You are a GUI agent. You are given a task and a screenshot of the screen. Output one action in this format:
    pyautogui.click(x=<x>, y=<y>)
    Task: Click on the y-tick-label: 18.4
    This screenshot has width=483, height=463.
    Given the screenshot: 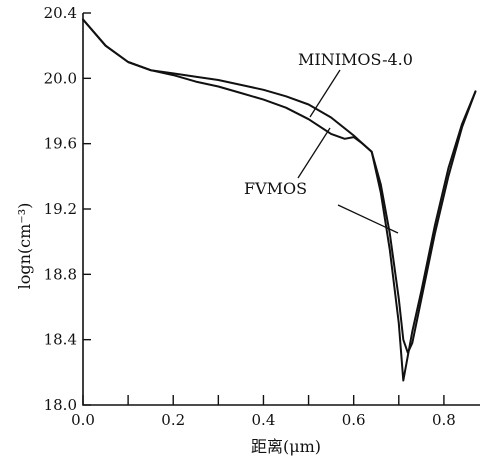 What is the action you would take?
    pyautogui.click(x=60, y=340)
    